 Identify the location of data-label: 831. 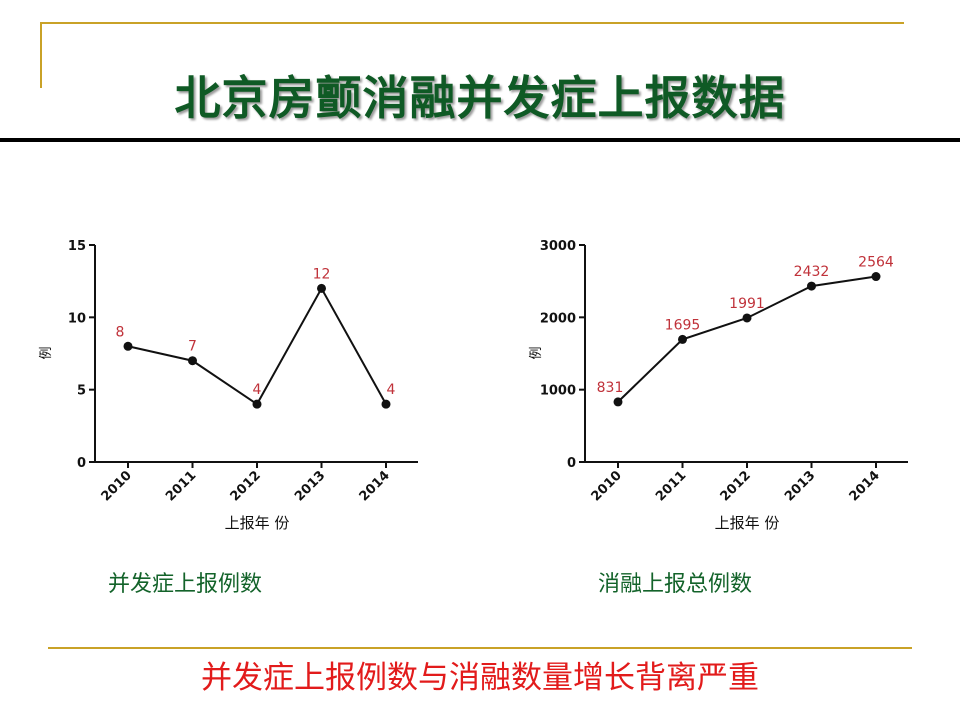
(610, 388).